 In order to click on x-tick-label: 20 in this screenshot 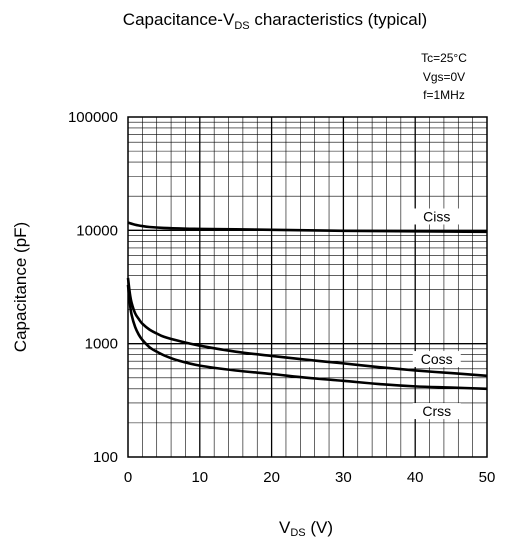, I will do `click(271, 477)`.